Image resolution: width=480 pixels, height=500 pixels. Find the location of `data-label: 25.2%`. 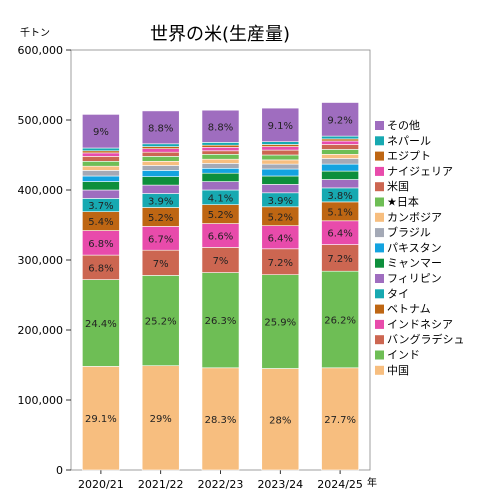

data-label: 25.2% is located at coordinates (161, 322).